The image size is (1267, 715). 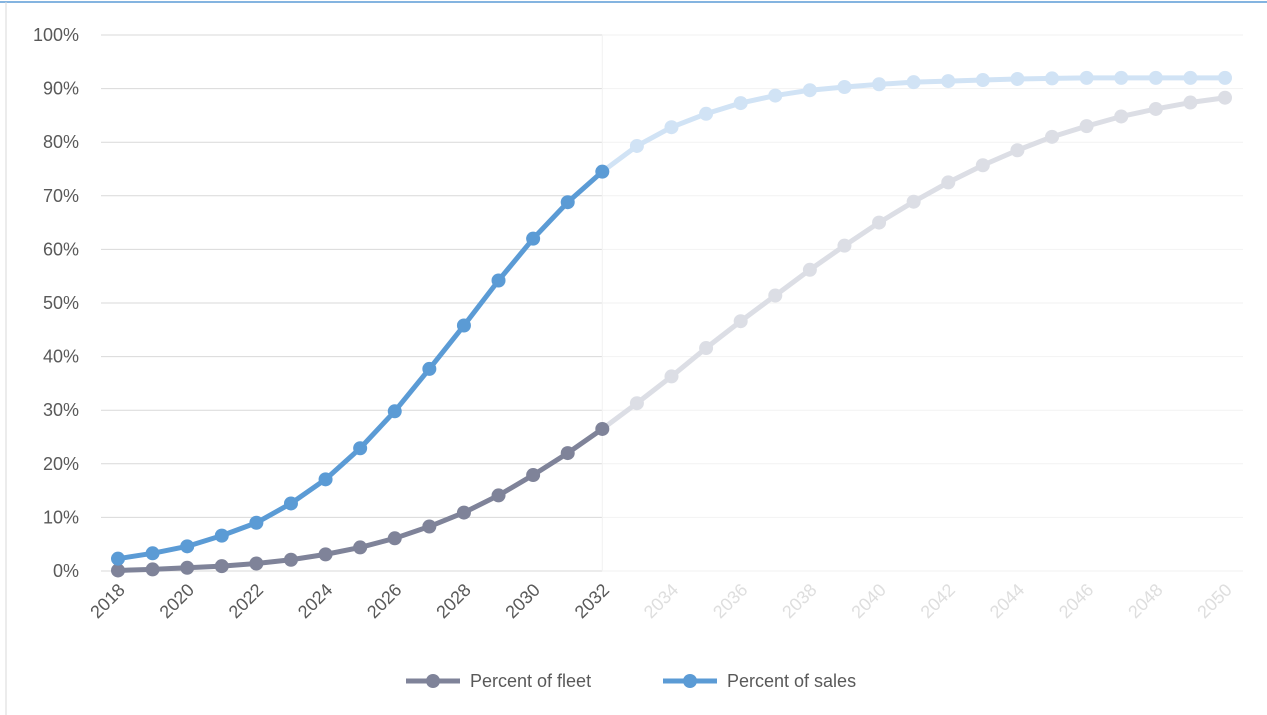 I want to click on x-tick-label: 2048, so click(x=1145, y=601).